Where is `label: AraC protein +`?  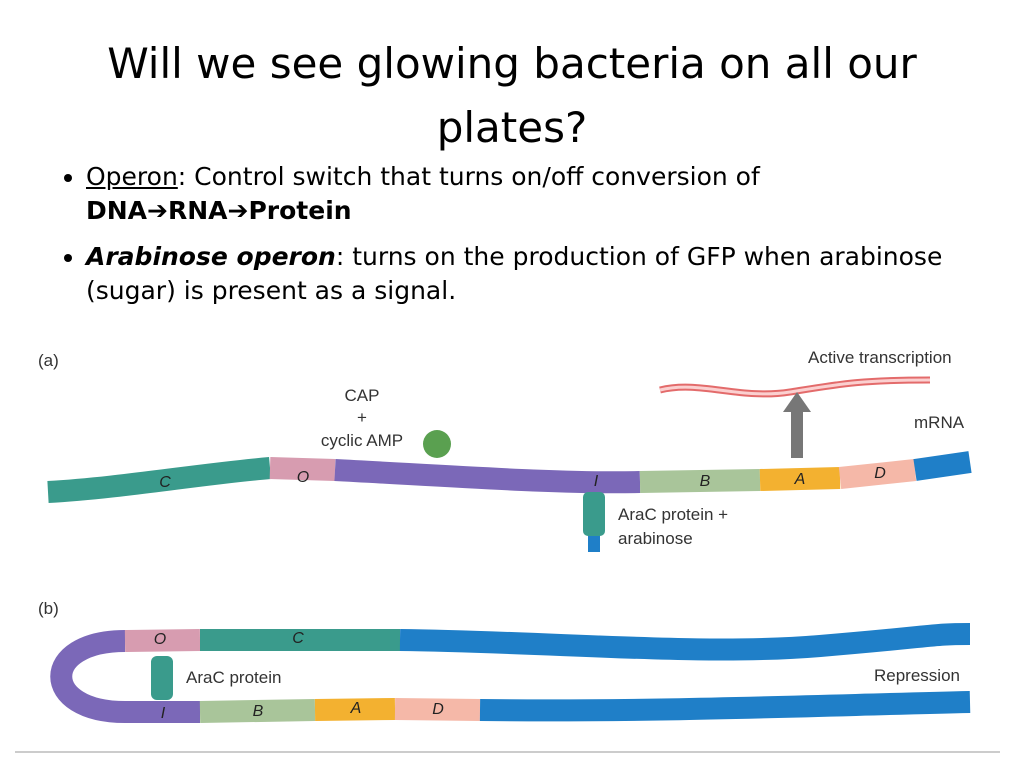
label: AraC protein + is located at coordinates (673, 514).